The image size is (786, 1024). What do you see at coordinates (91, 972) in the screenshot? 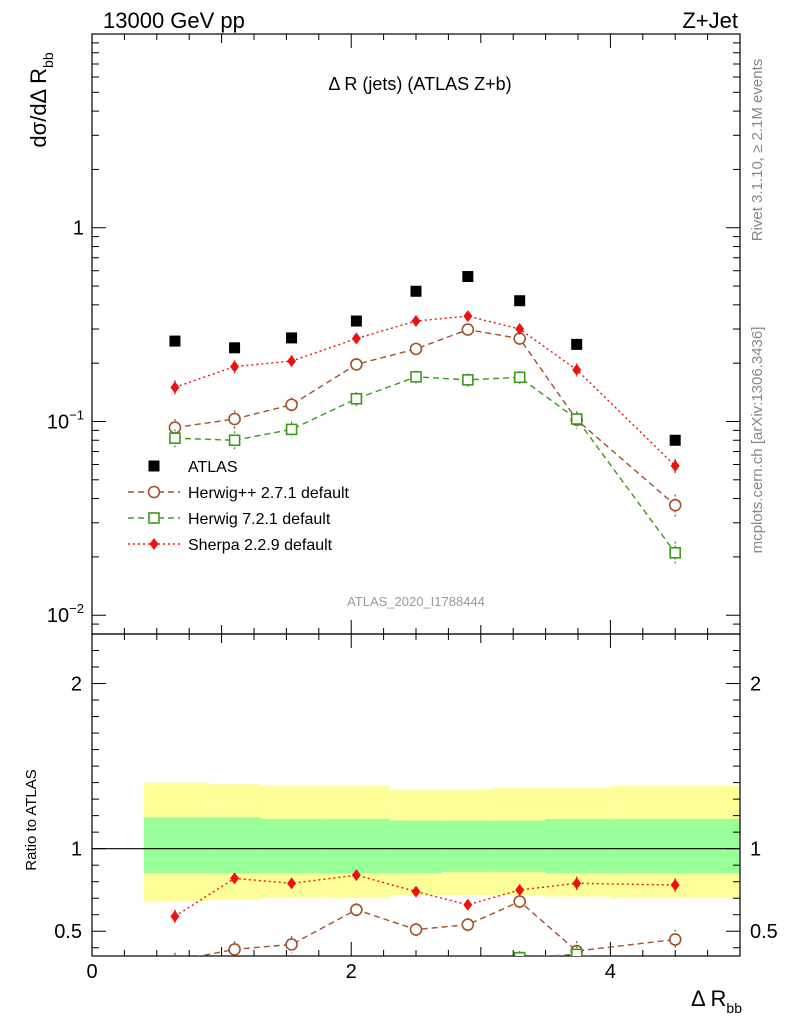
I see `x-tick-label: 0` at bounding box center [91, 972].